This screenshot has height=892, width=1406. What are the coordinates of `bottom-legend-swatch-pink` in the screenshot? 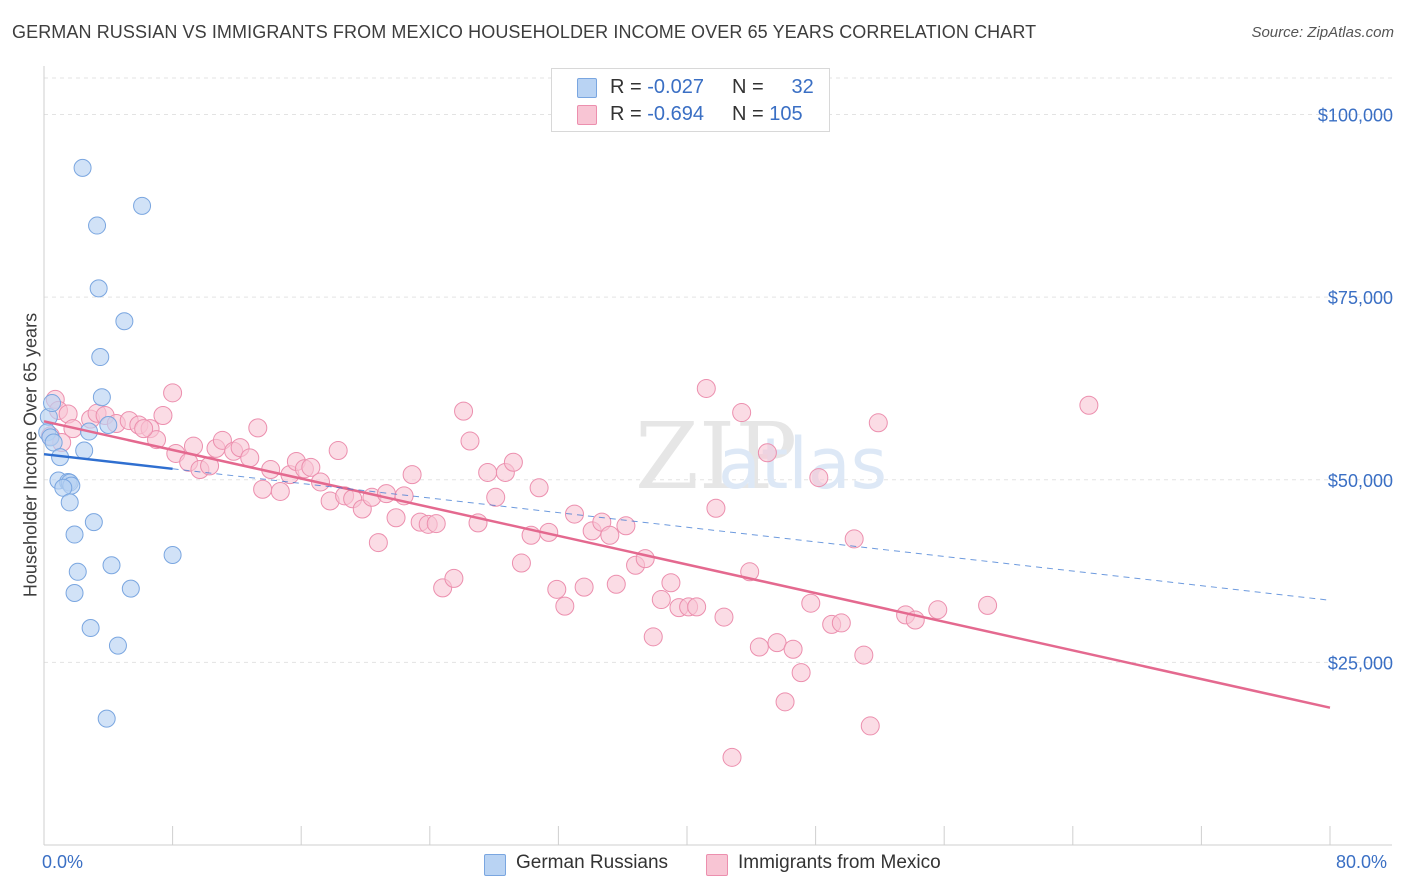 It's located at (717, 865).